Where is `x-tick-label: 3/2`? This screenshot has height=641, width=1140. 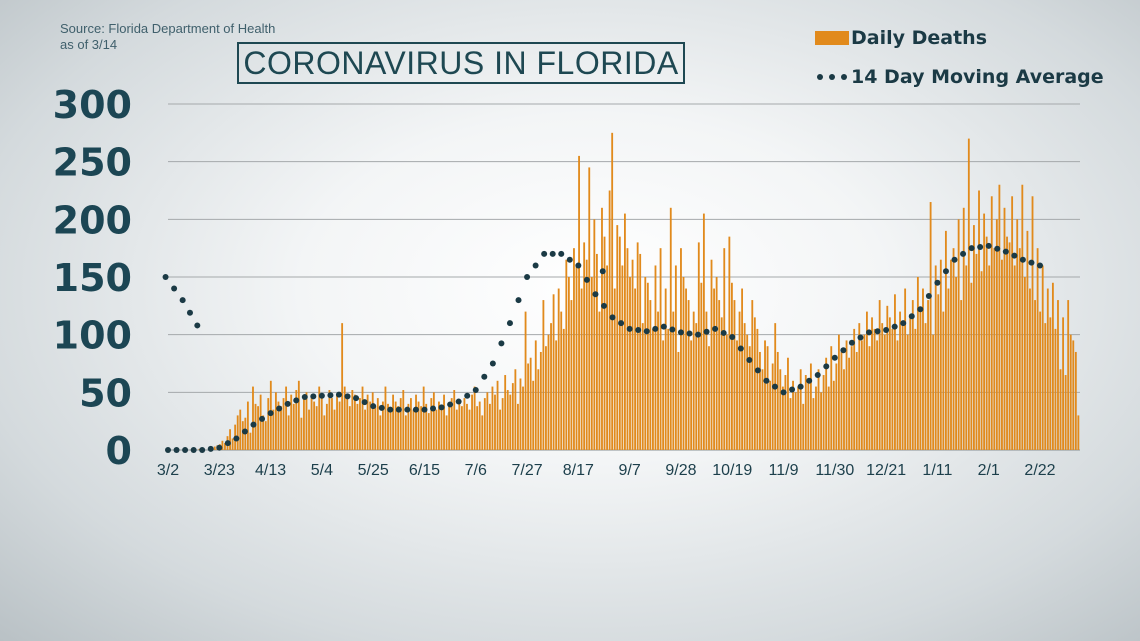 x-tick-label: 3/2 is located at coordinates (168, 470).